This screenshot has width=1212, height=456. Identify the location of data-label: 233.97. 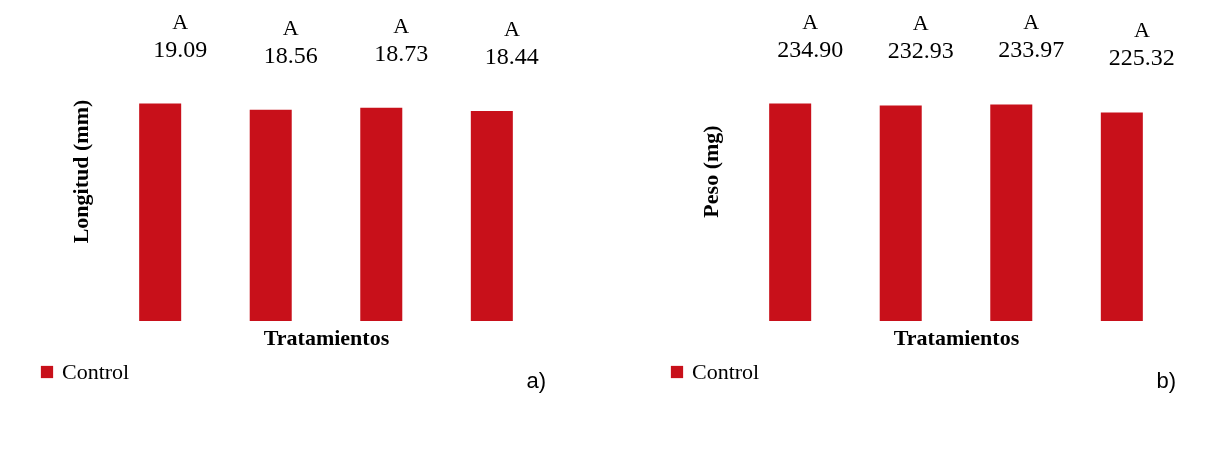
(1031, 49).